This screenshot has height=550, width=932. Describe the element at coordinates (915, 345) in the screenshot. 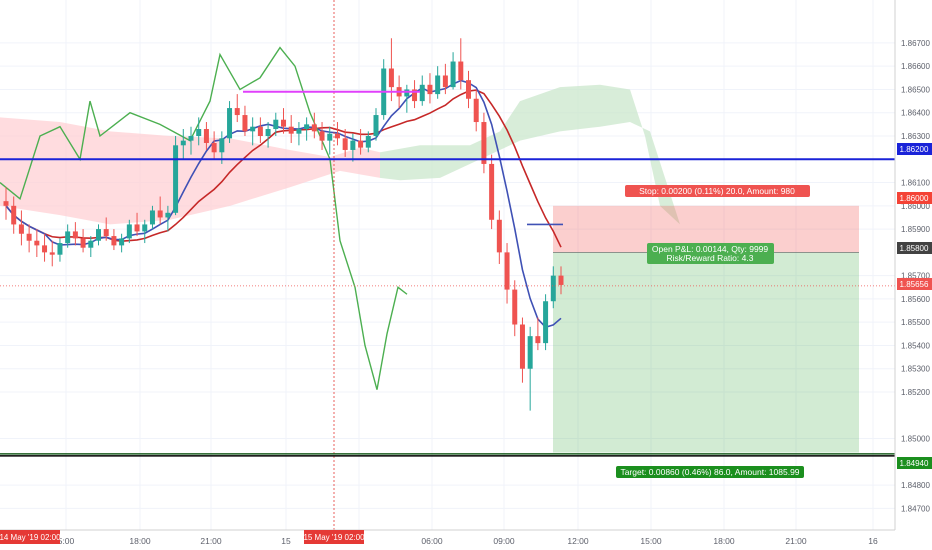

I see `price-tick-label: 1.85400` at that location.